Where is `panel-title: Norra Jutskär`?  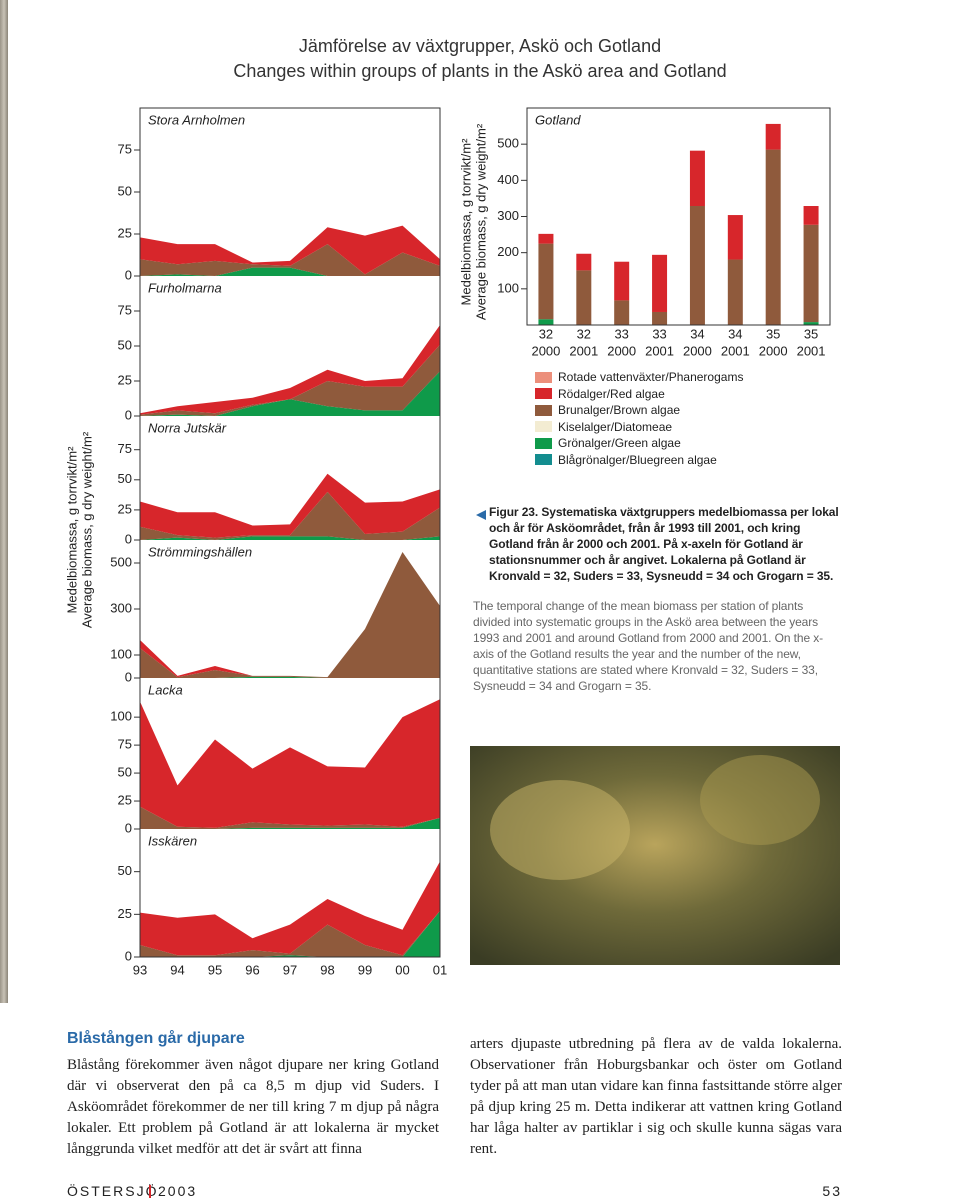 panel-title: Norra Jutskär is located at coordinates (187, 427).